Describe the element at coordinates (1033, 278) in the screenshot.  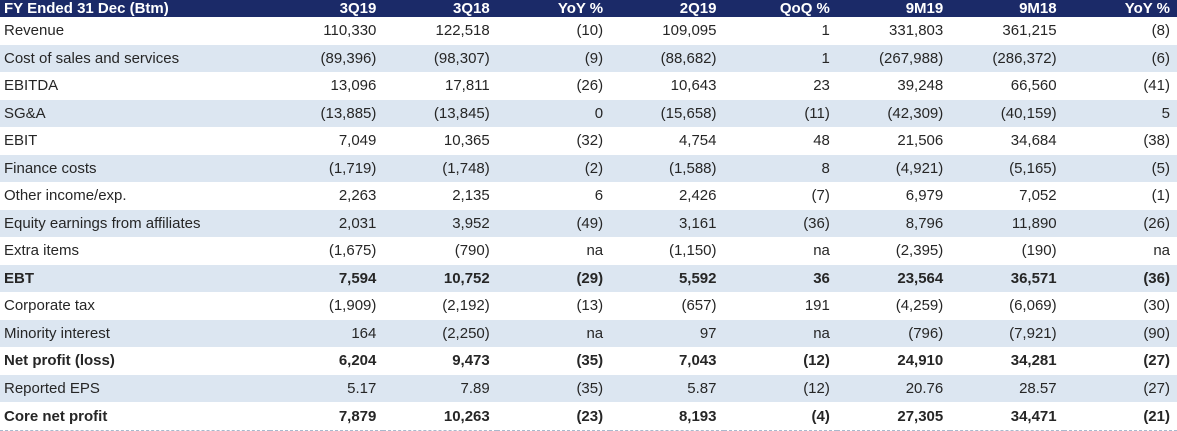
I see `value-cell: 36,571` at that location.